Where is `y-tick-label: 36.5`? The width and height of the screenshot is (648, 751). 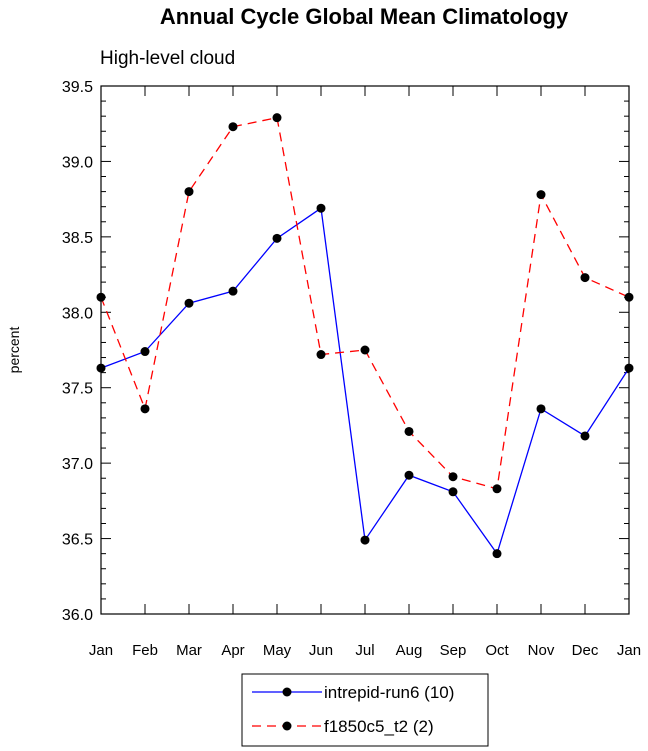
y-tick-label: 36.5 is located at coordinates (77, 540).